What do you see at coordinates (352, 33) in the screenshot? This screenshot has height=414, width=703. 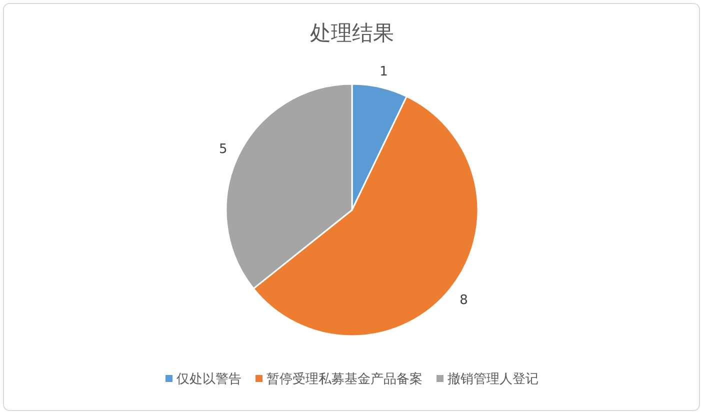 I see `chart-title: 处理结果` at bounding box center [352, 33].